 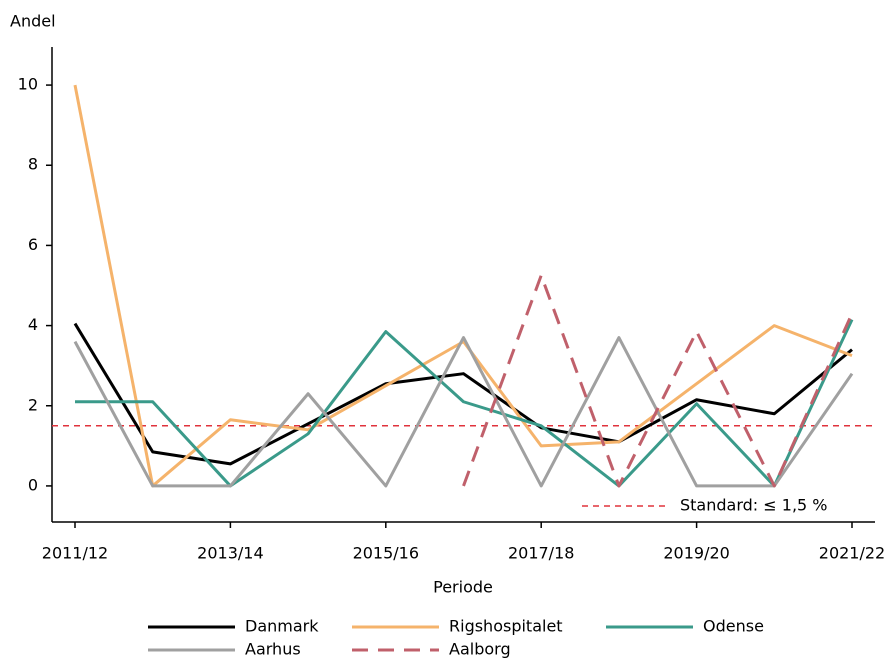 I want to click on legend-label: Odense, so click(x=733, y=626).